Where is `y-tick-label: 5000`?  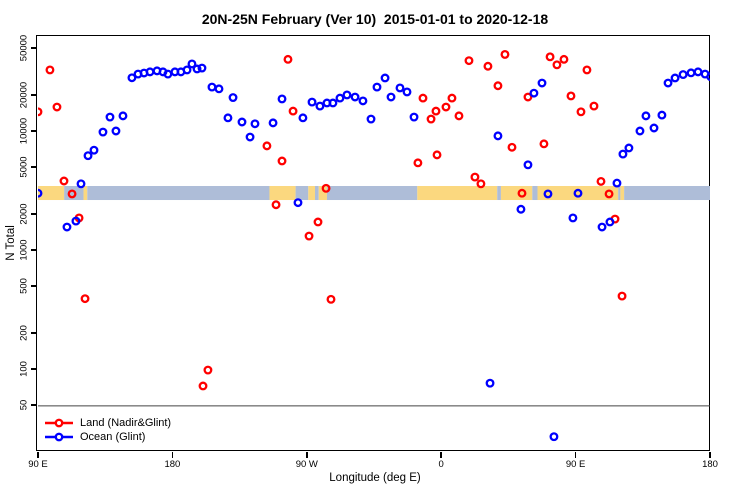
y-tick-label: 5000 is located at coordinates (24, 167).